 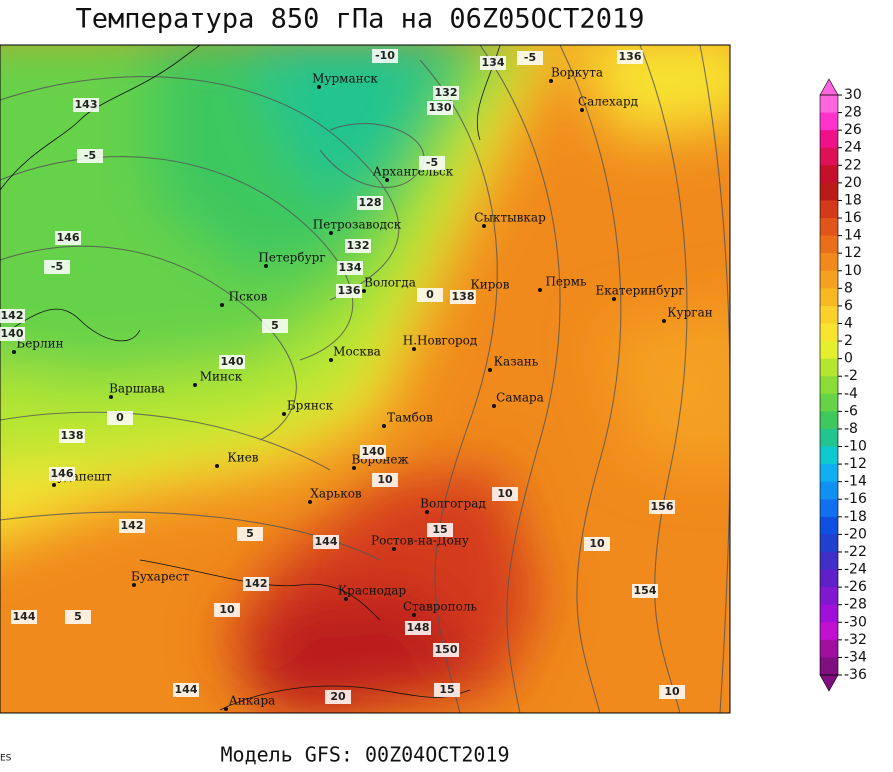 I want to click on colorbar-top-arrow, so click(x=829, y=87).